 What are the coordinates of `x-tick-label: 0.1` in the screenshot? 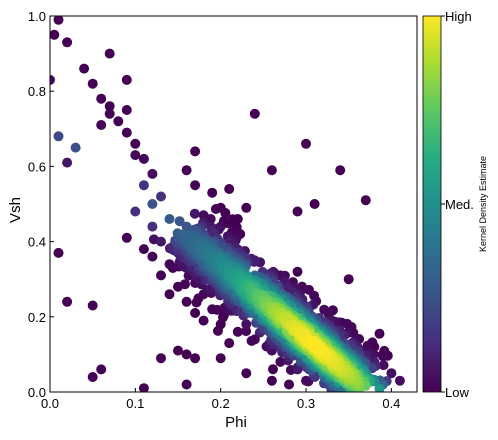 It's located at (135, 403).